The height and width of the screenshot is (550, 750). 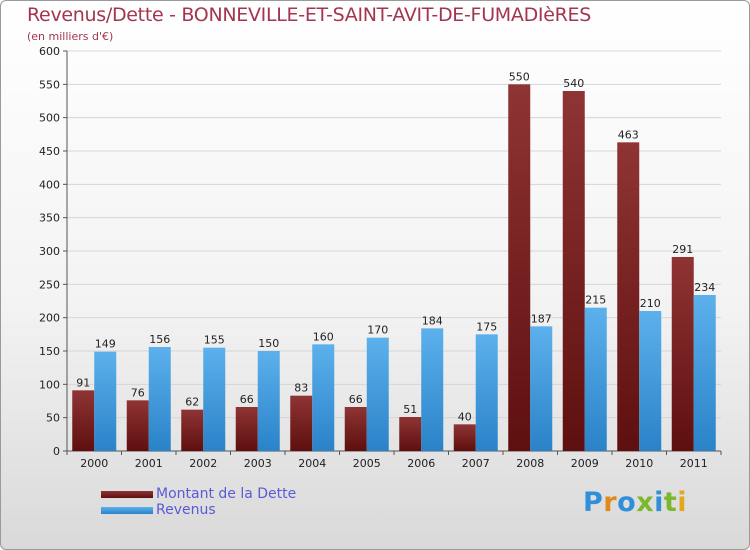 I want to click on data-label-dette: 51, so click(x=410, y=409).